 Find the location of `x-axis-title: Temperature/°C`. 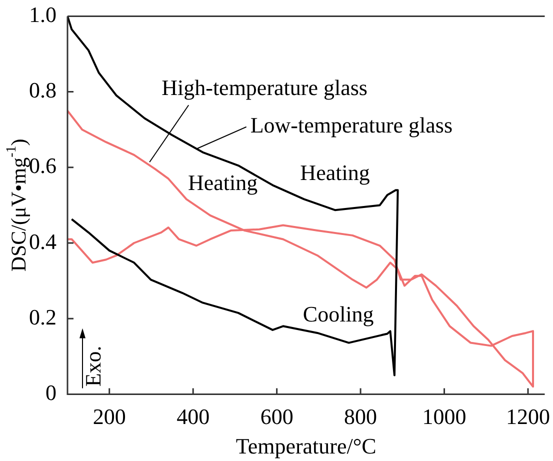

x-axis-title: Temperature/°C is located at coordinates (306, 446).